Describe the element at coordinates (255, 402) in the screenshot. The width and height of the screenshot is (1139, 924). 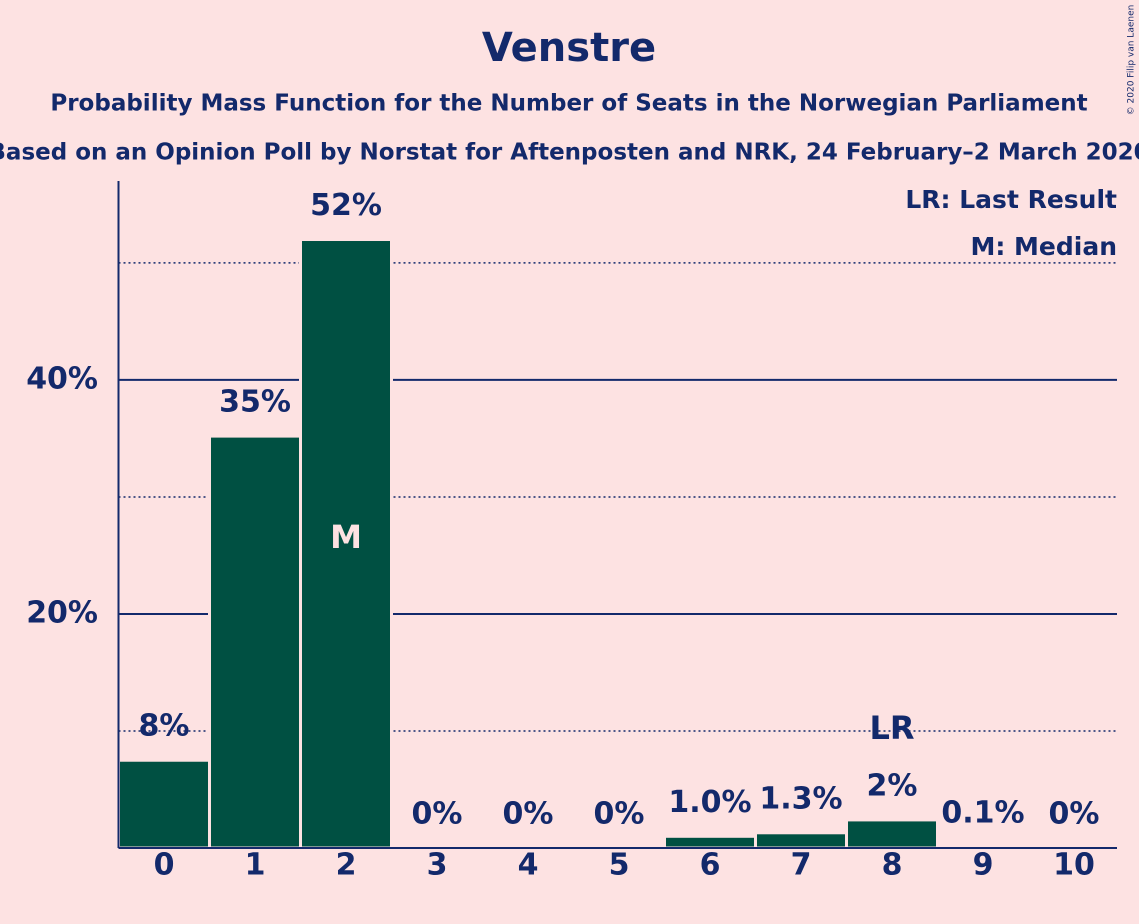
I see `value-label: 35%` at that location.